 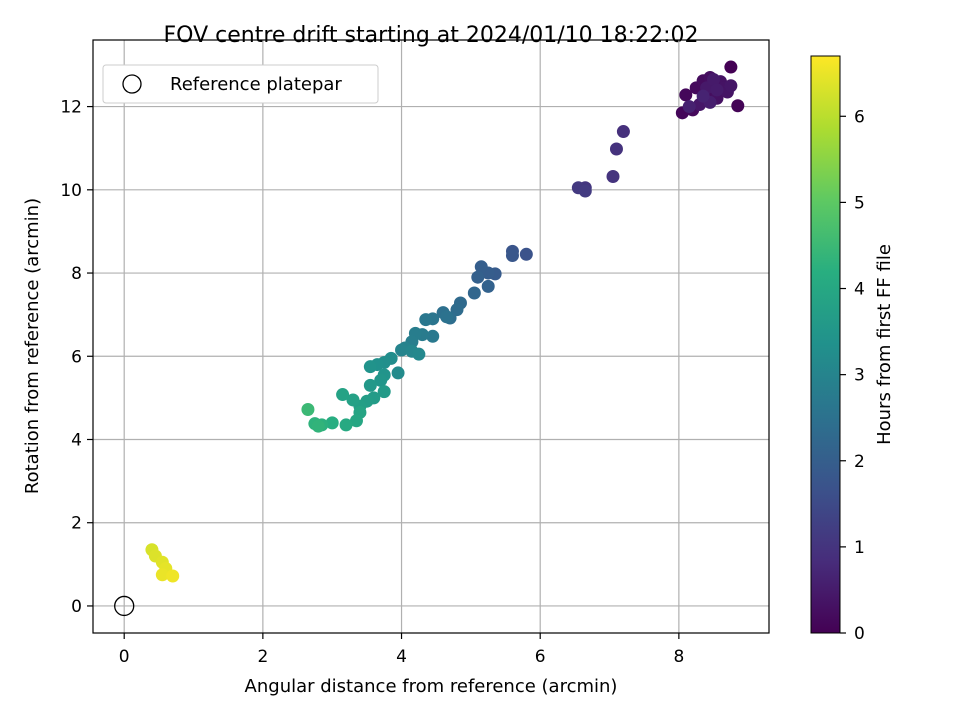 What do you see at coordinates (540, 657) in the screenshot?
I see `x-tick-label: 6` at bounding box center [540, 657].